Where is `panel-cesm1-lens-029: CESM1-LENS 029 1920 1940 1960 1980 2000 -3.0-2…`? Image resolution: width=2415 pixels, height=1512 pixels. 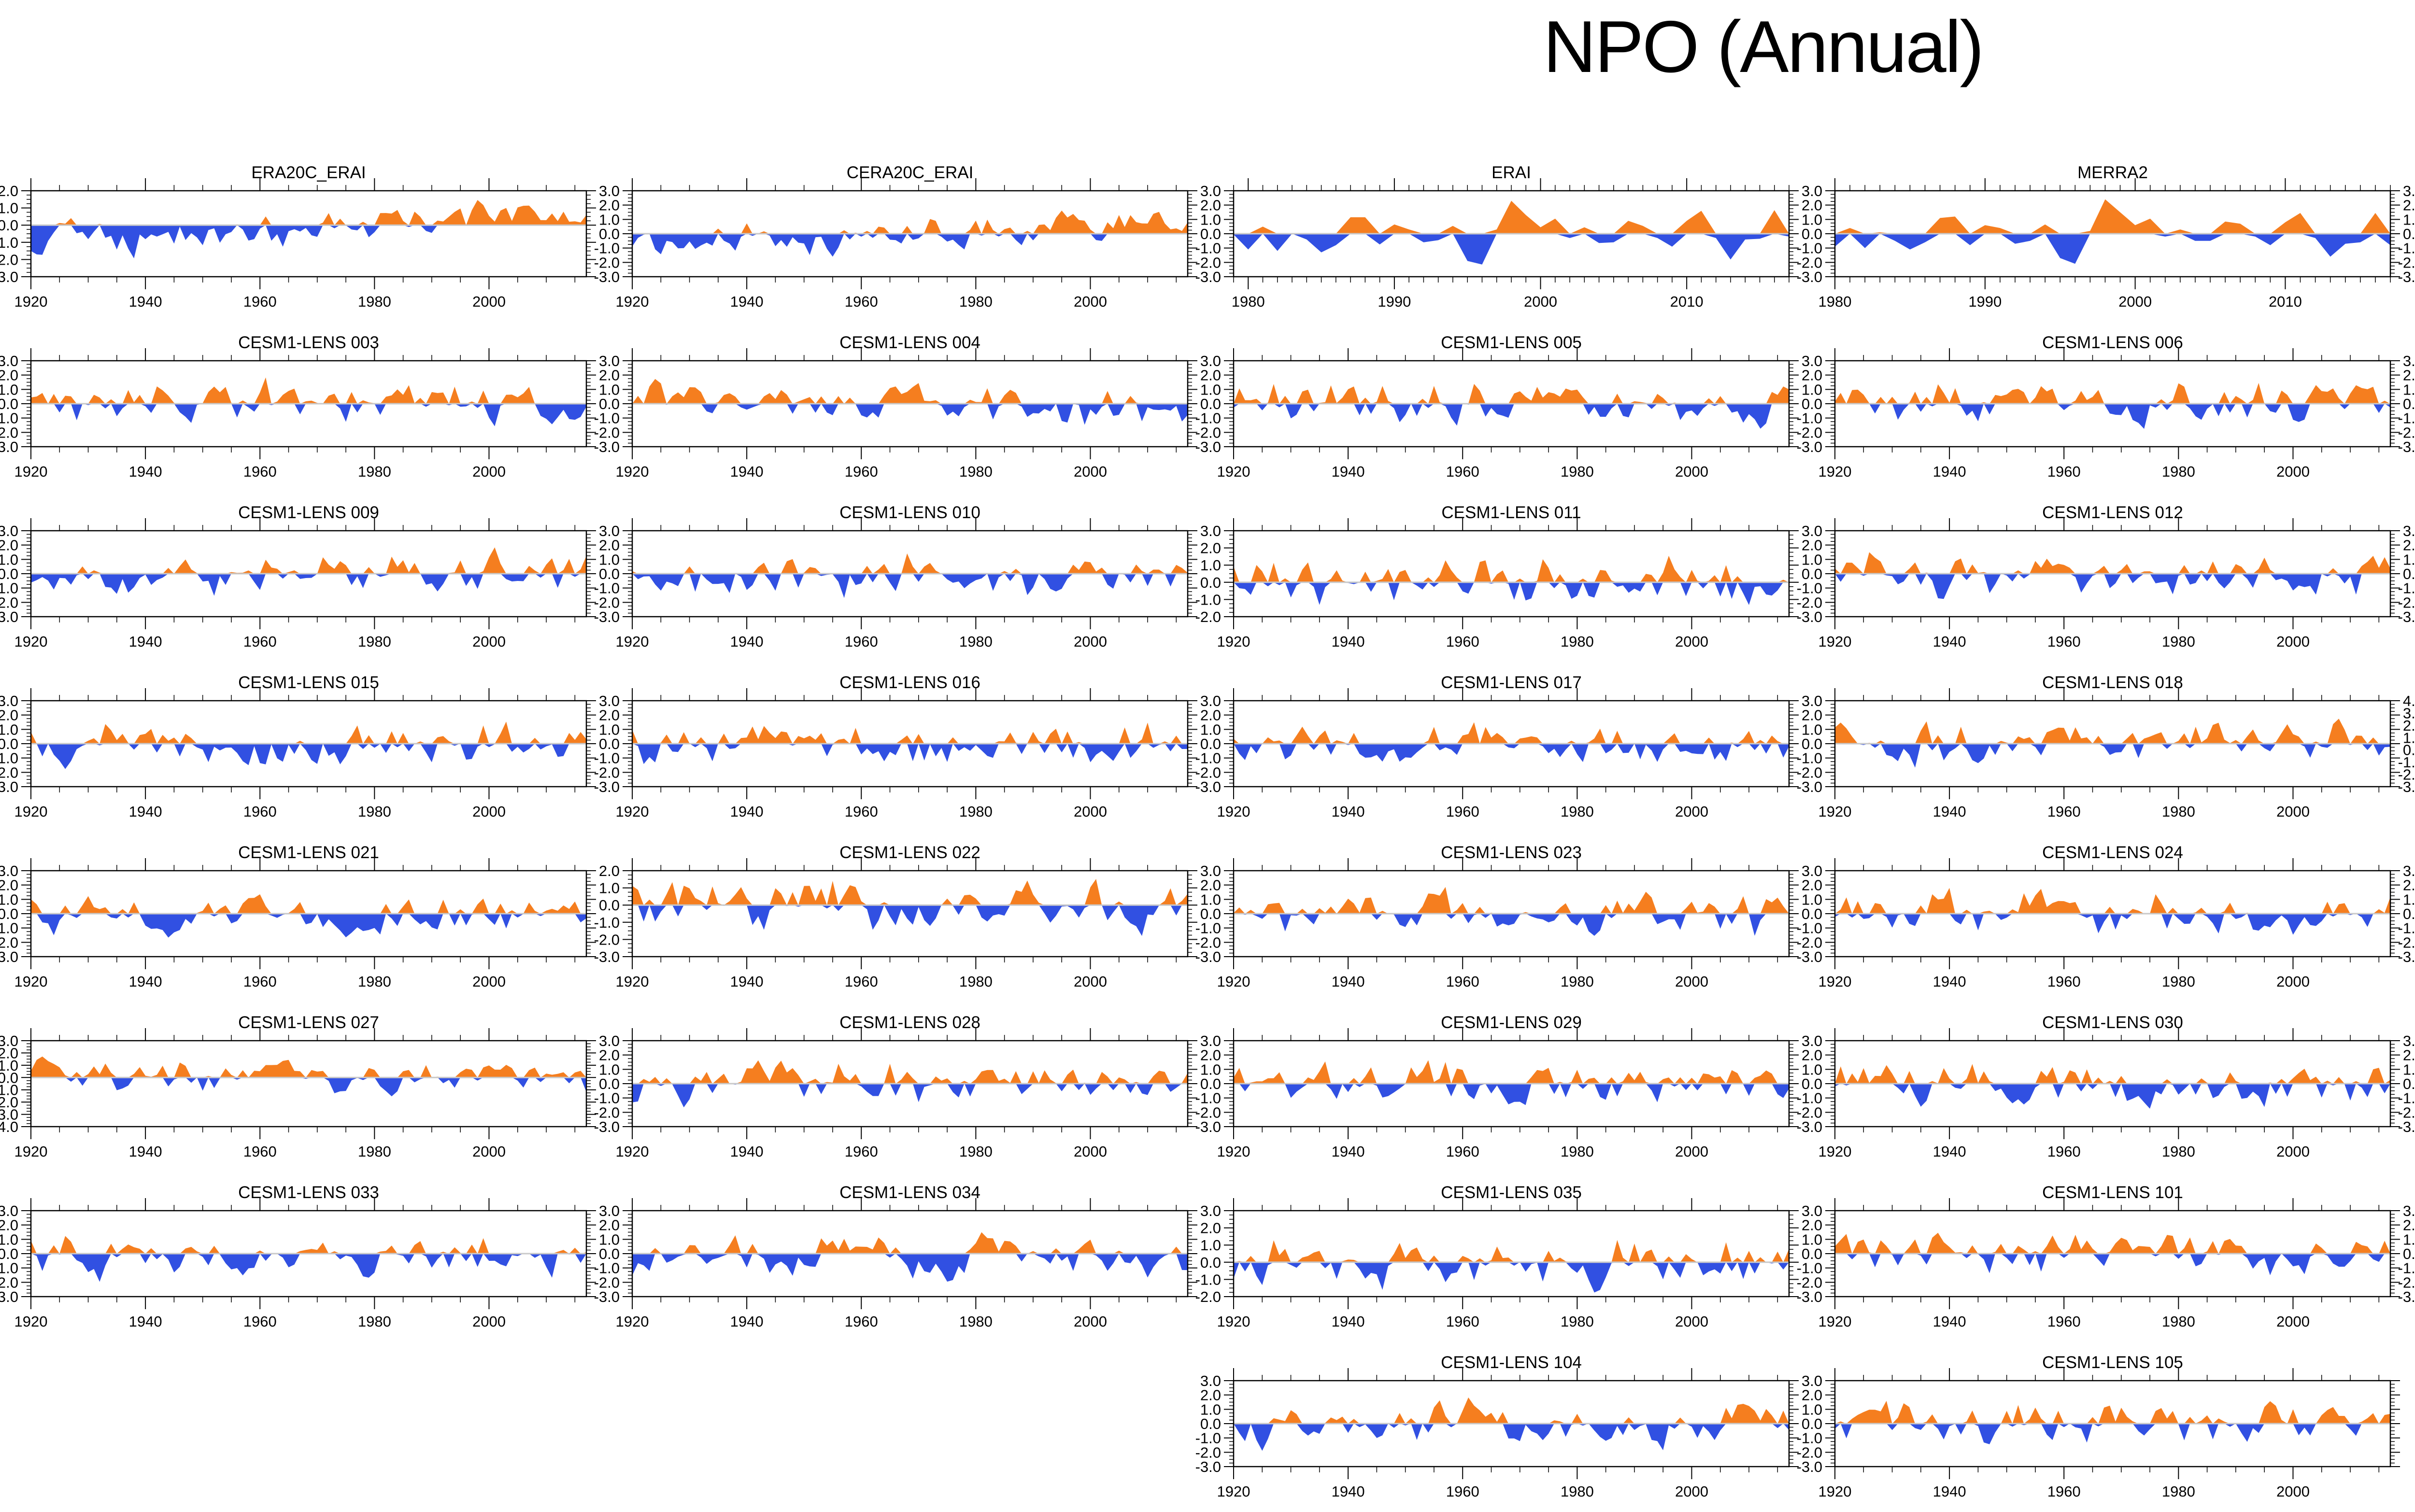 panel-cesm1-lens-029: CESM1-LENS 029 1920 1940 1960 1980 2000 -3.0-2… is located at coordinates (1497, 1086).